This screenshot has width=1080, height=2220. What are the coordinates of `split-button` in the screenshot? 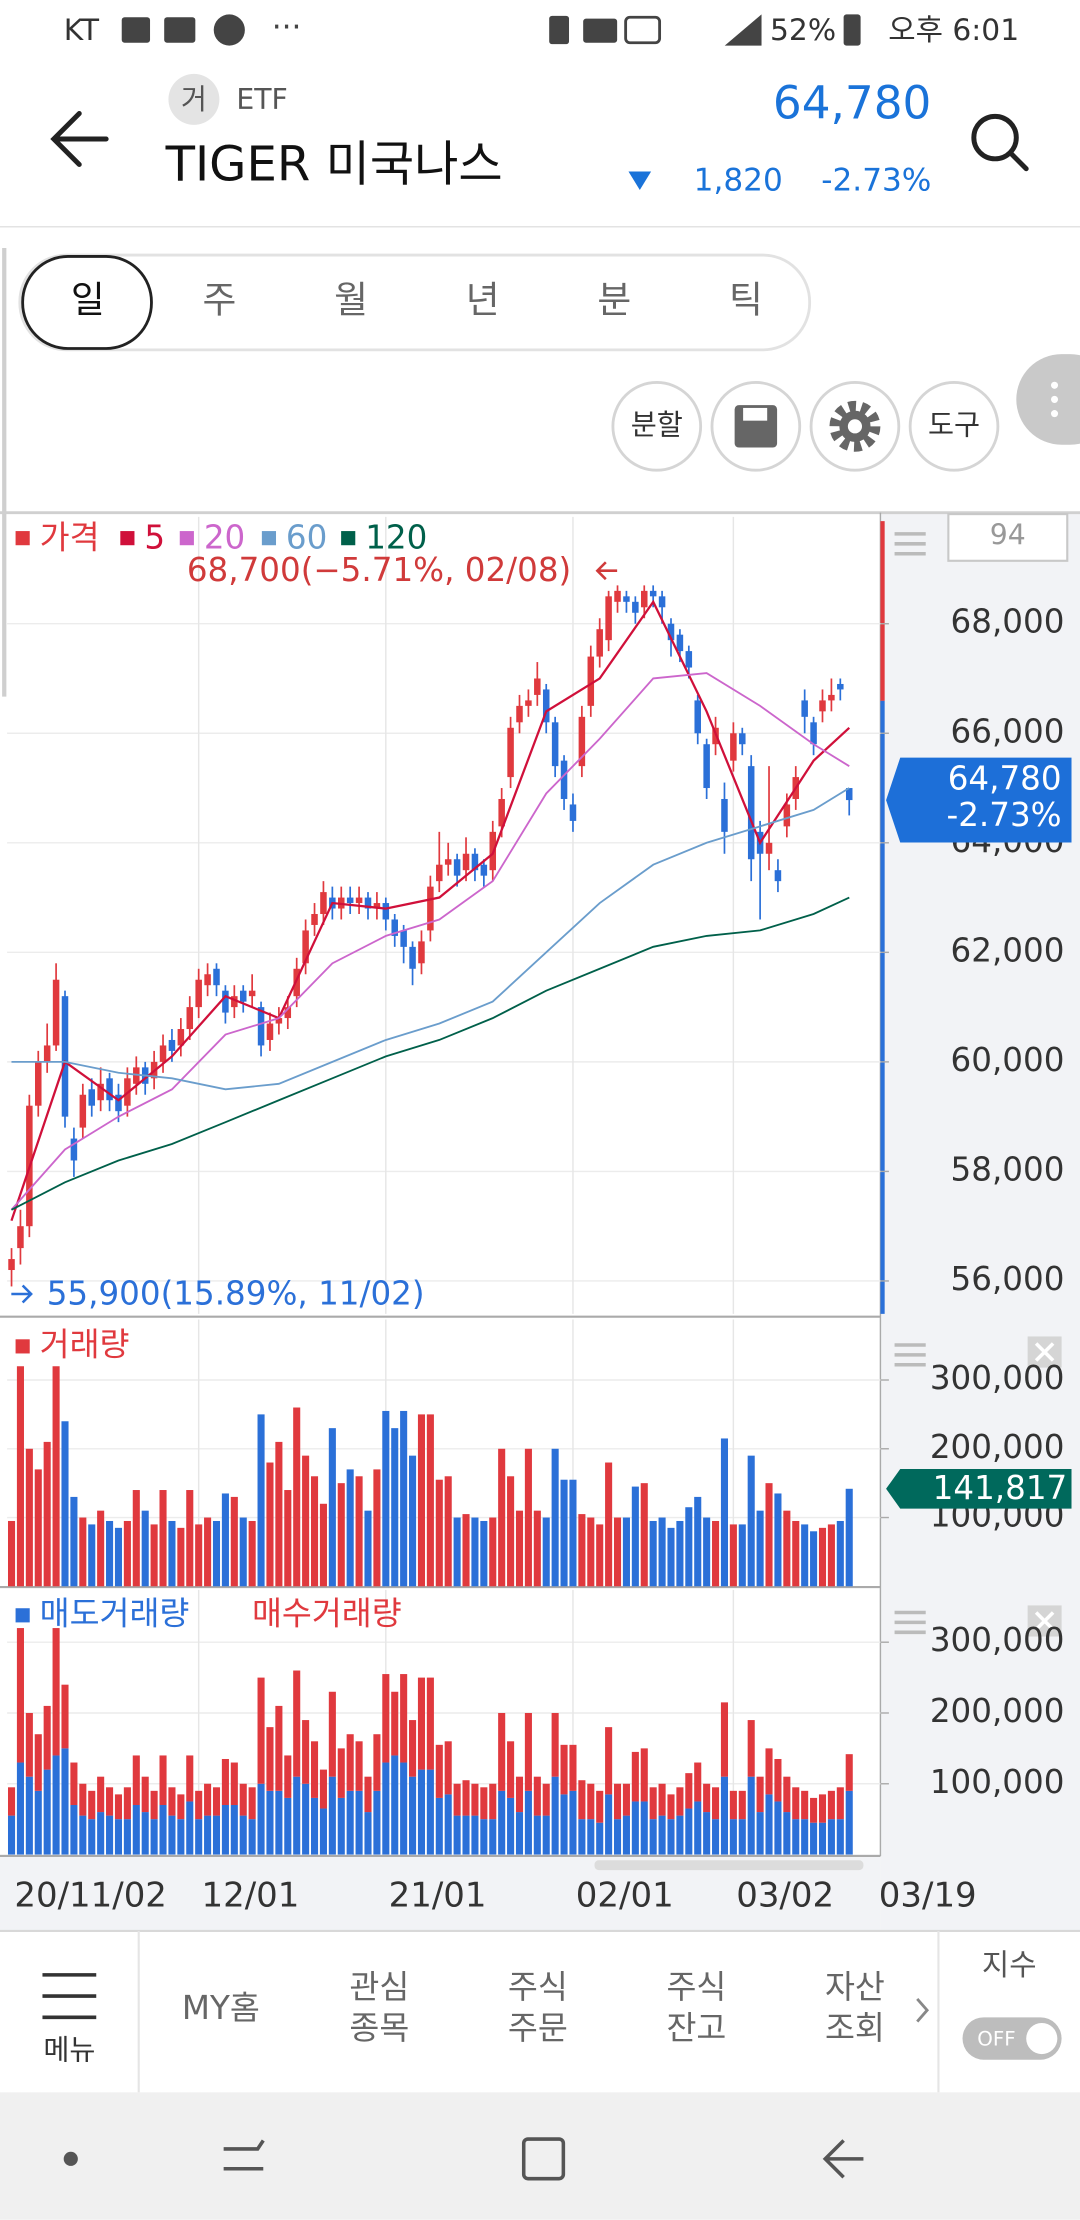 It's located at (657, 426).